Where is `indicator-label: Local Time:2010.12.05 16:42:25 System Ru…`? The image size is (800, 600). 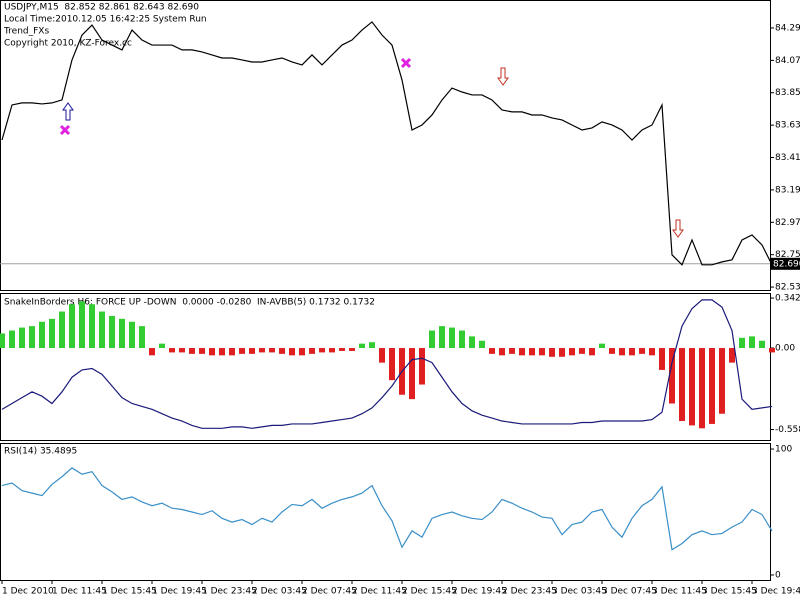 indicator-label: Local Time:2010.12.05 16:42:25 System Ru… is located at coordinates (105, 20).